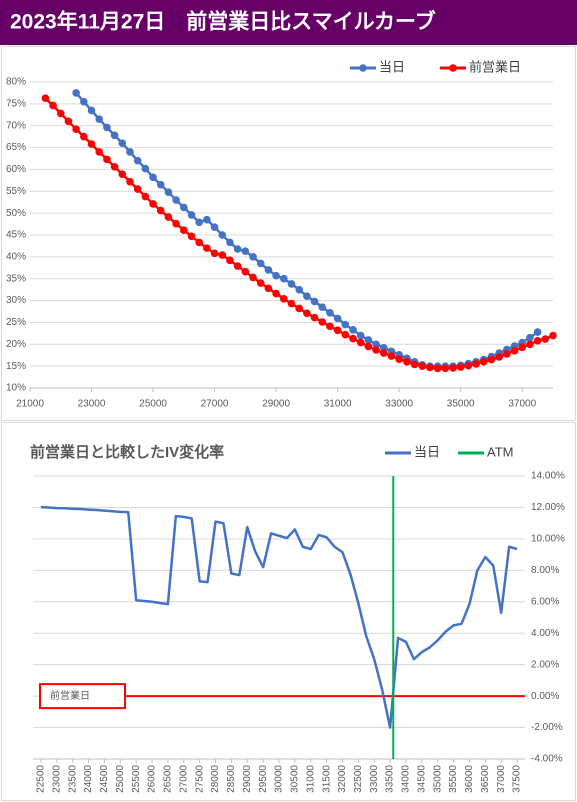  What do you see at coordinates (545, 601) in the screenshot?
I see `y-tick-label: 6.00%` at bounding box center [545, 601].